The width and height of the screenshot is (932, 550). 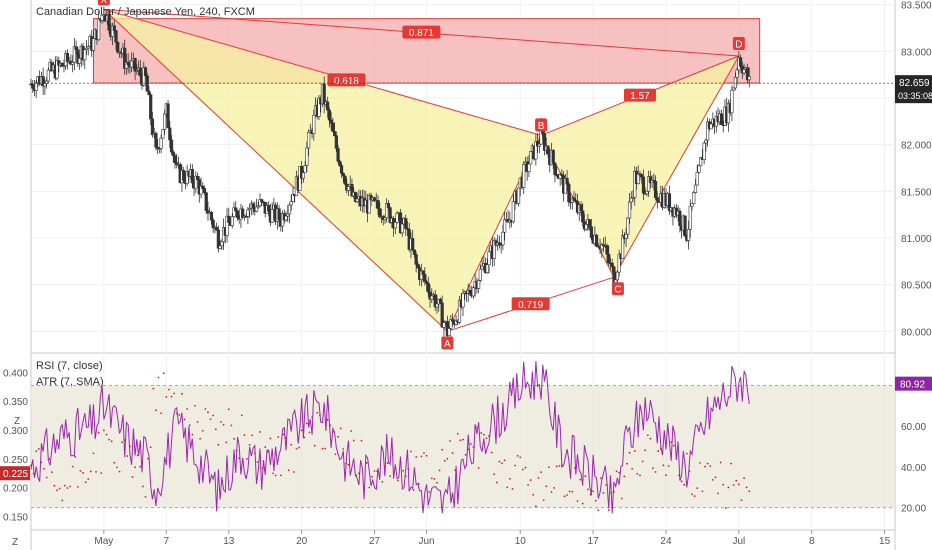 I want to click on time-tick-label: 24, so click(x=666, y=541).